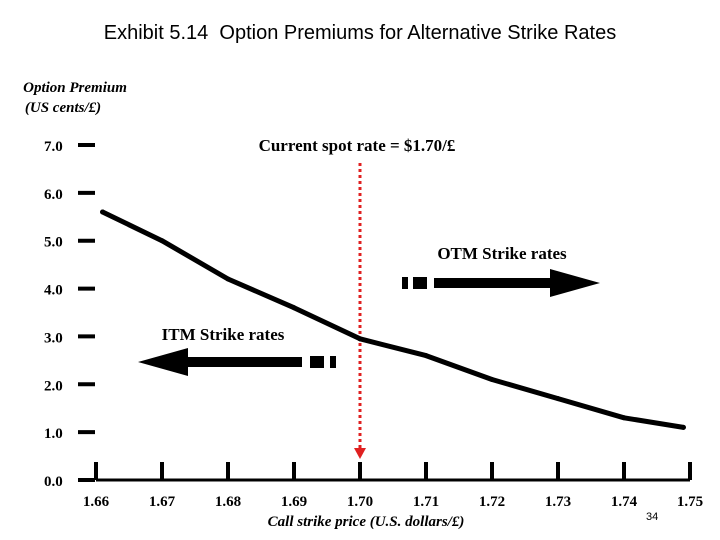 The width and height of the screenshot is (720, 540). Describe the element at coordinates (624, 502) in the screenshot. I see `x-tick-label: 1.74` at that location.